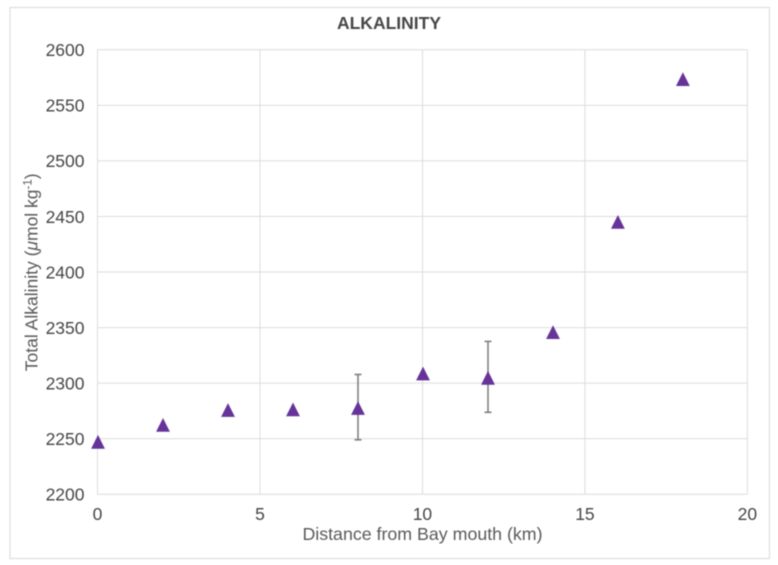 The width and height of the screenshot is (778, 565). I want to click on svg-text: 2350, so click(65, 328).